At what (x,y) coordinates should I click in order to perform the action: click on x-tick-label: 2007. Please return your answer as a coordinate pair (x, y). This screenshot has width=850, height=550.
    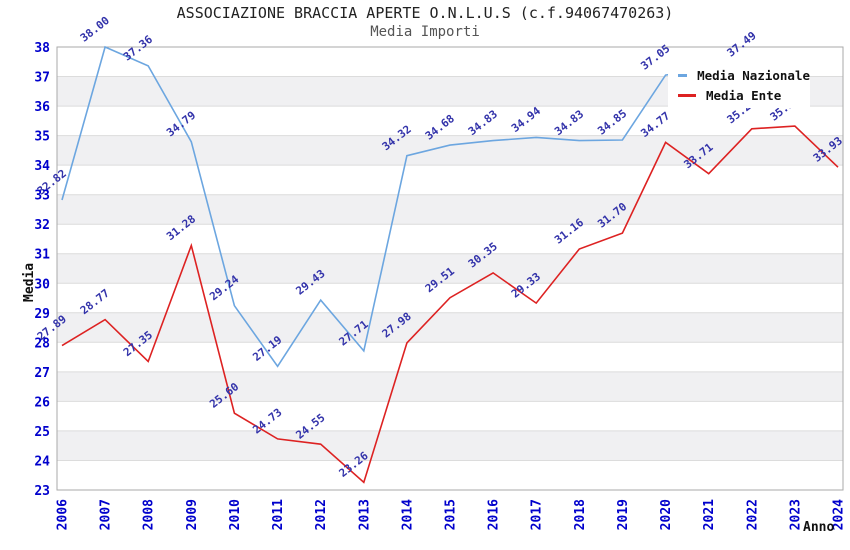
    Looking at the image, I should click on (106, 514).